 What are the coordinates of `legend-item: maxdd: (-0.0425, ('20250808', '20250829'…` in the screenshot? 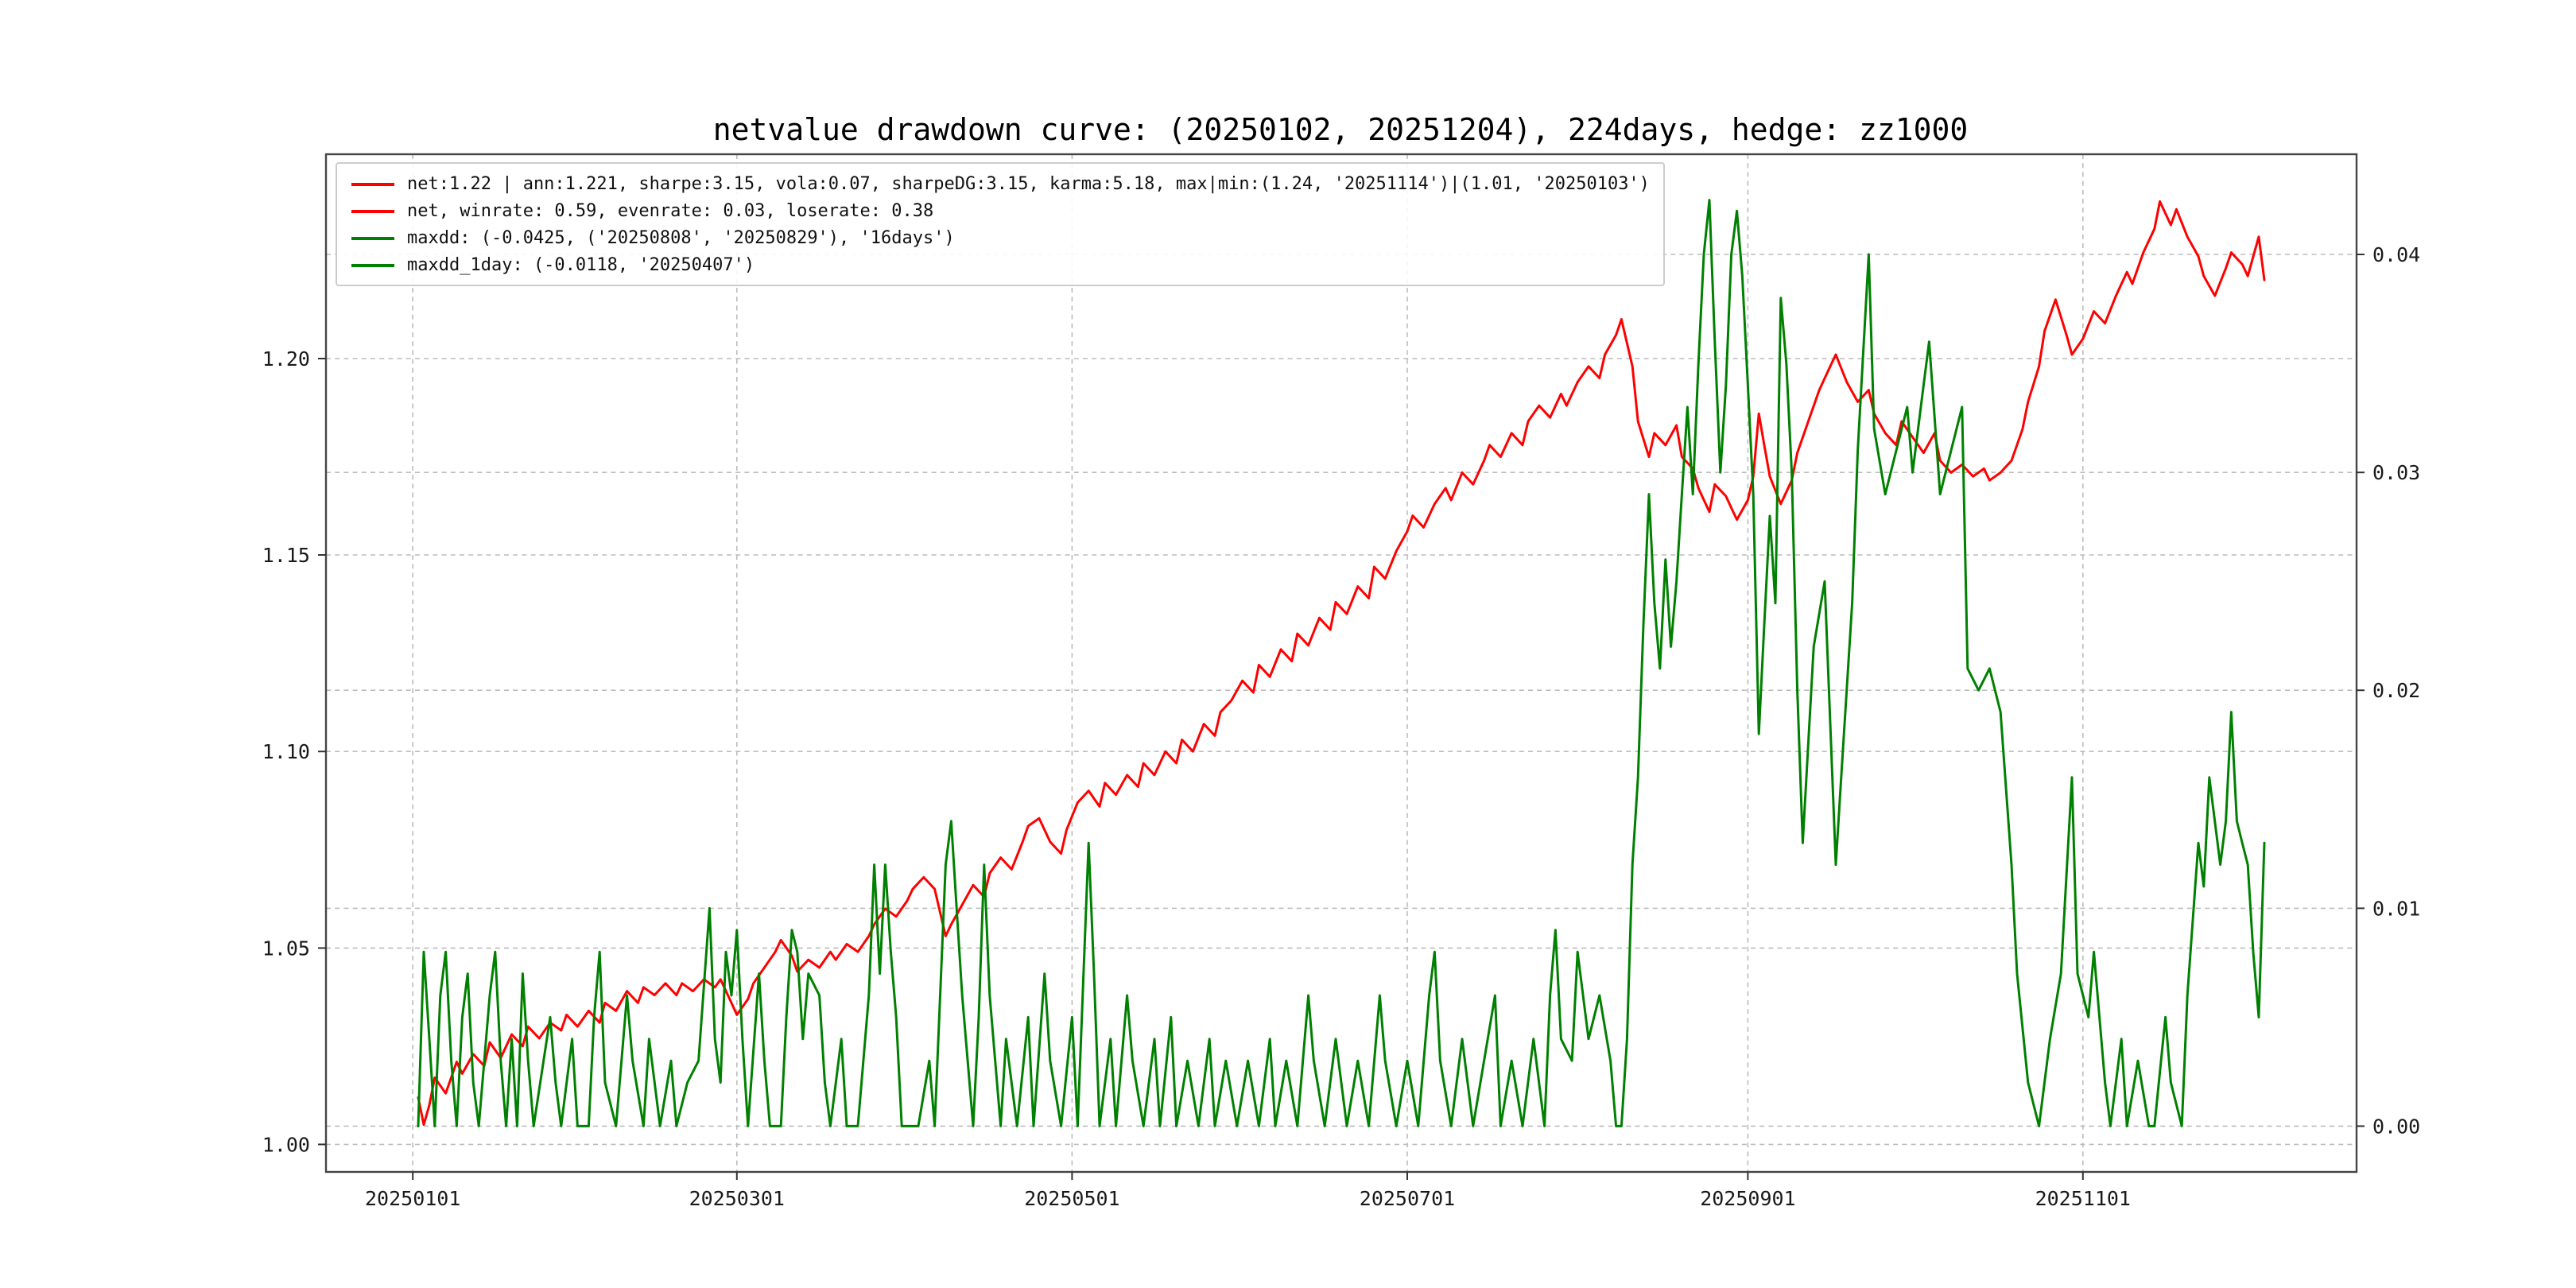 It's located at (1001, 238).